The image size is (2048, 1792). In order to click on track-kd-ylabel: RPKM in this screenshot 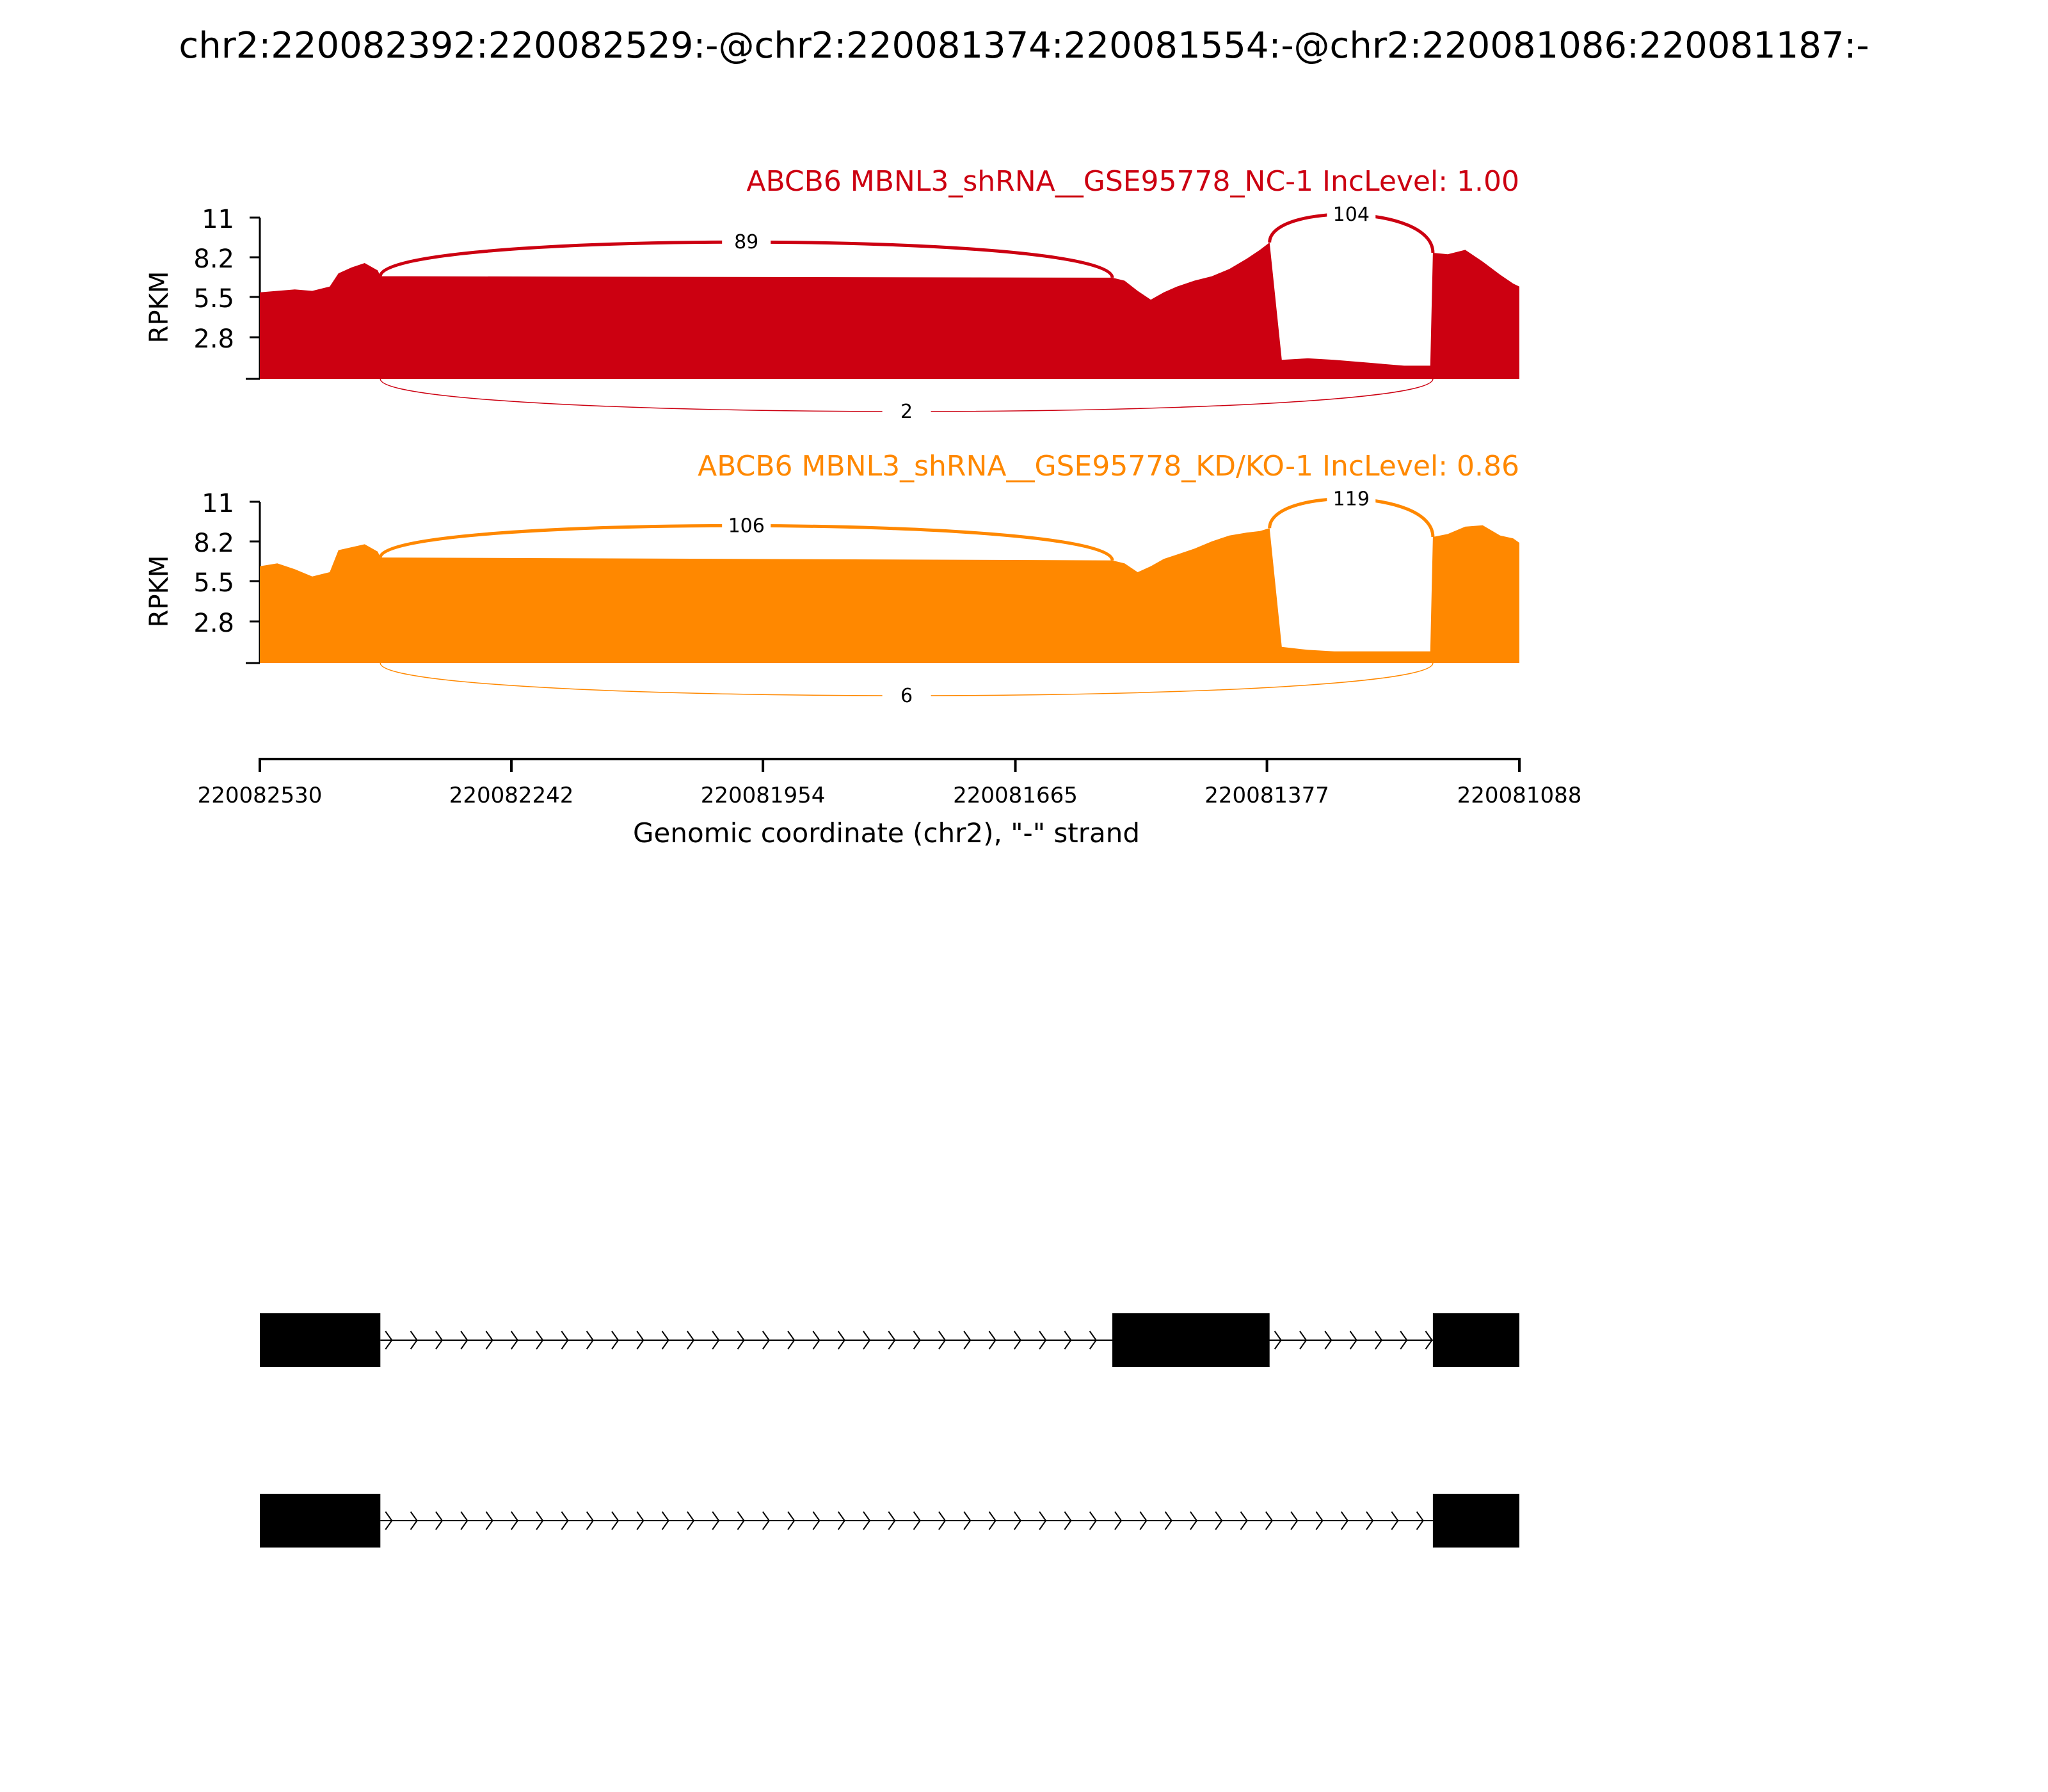, I will do `click(159, 592)`.